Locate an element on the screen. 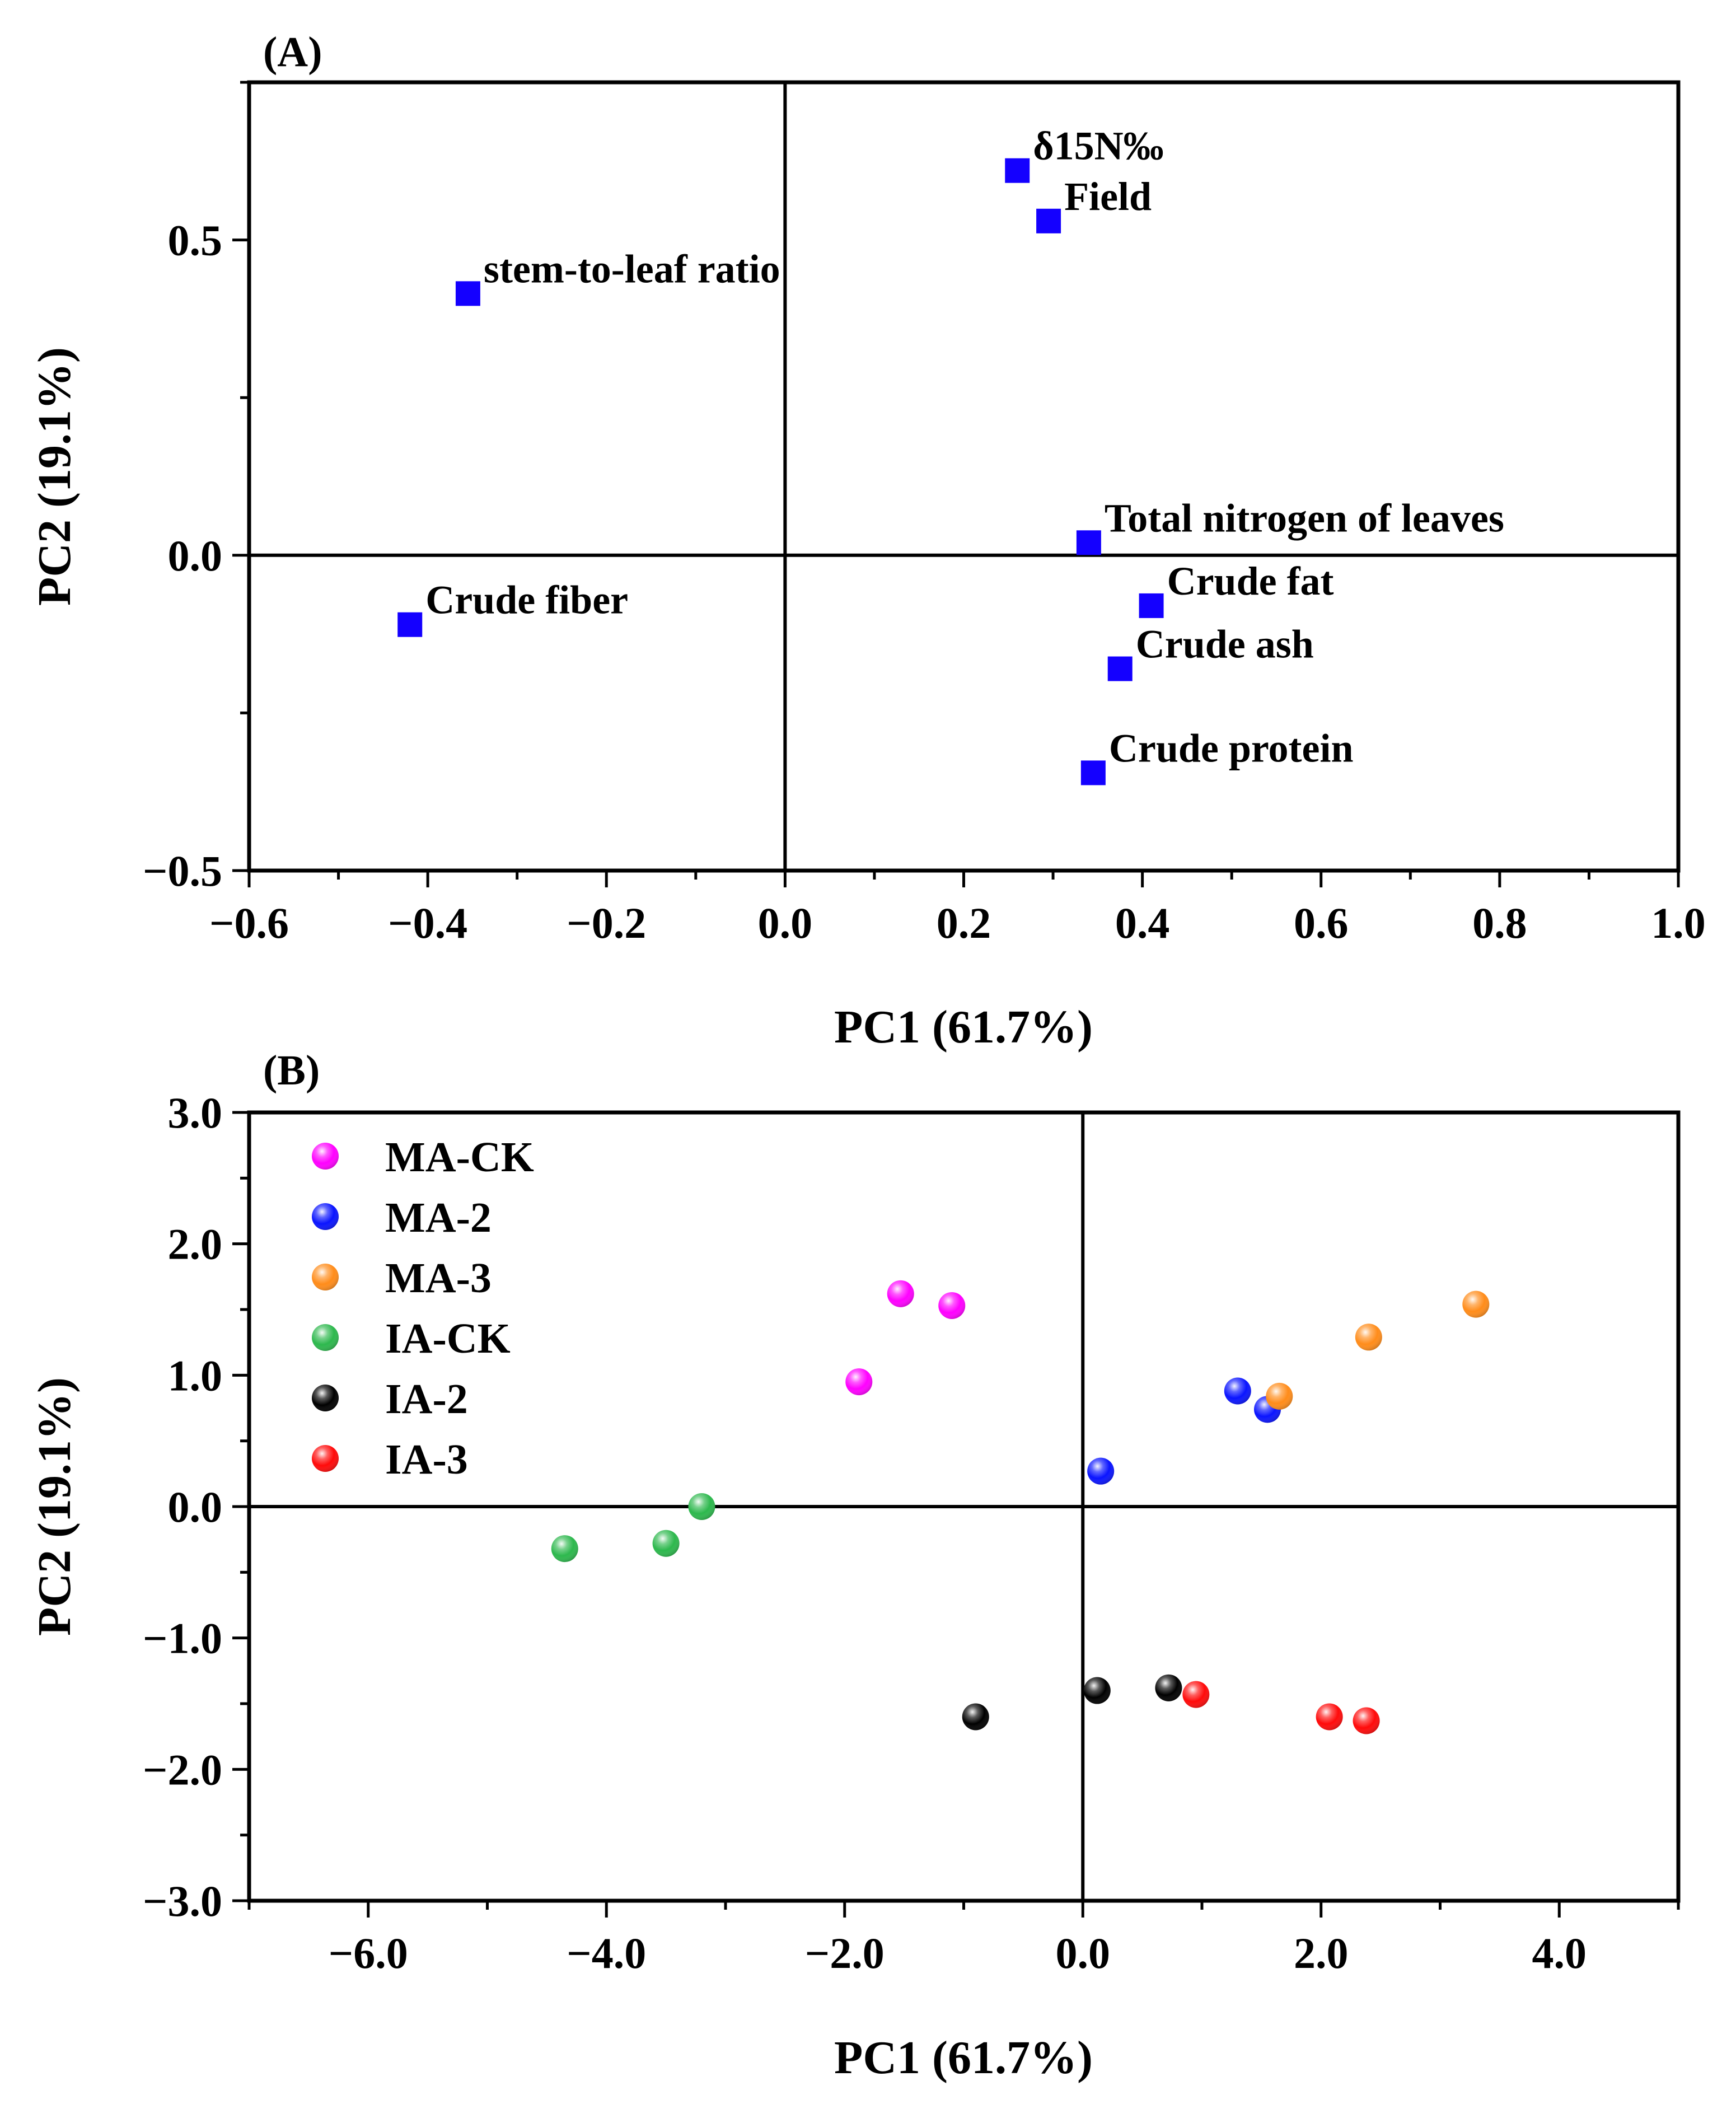 This screenshot has width=1736, height=2109. legend-item: MA-3 is located at coordinates (402, 1278).